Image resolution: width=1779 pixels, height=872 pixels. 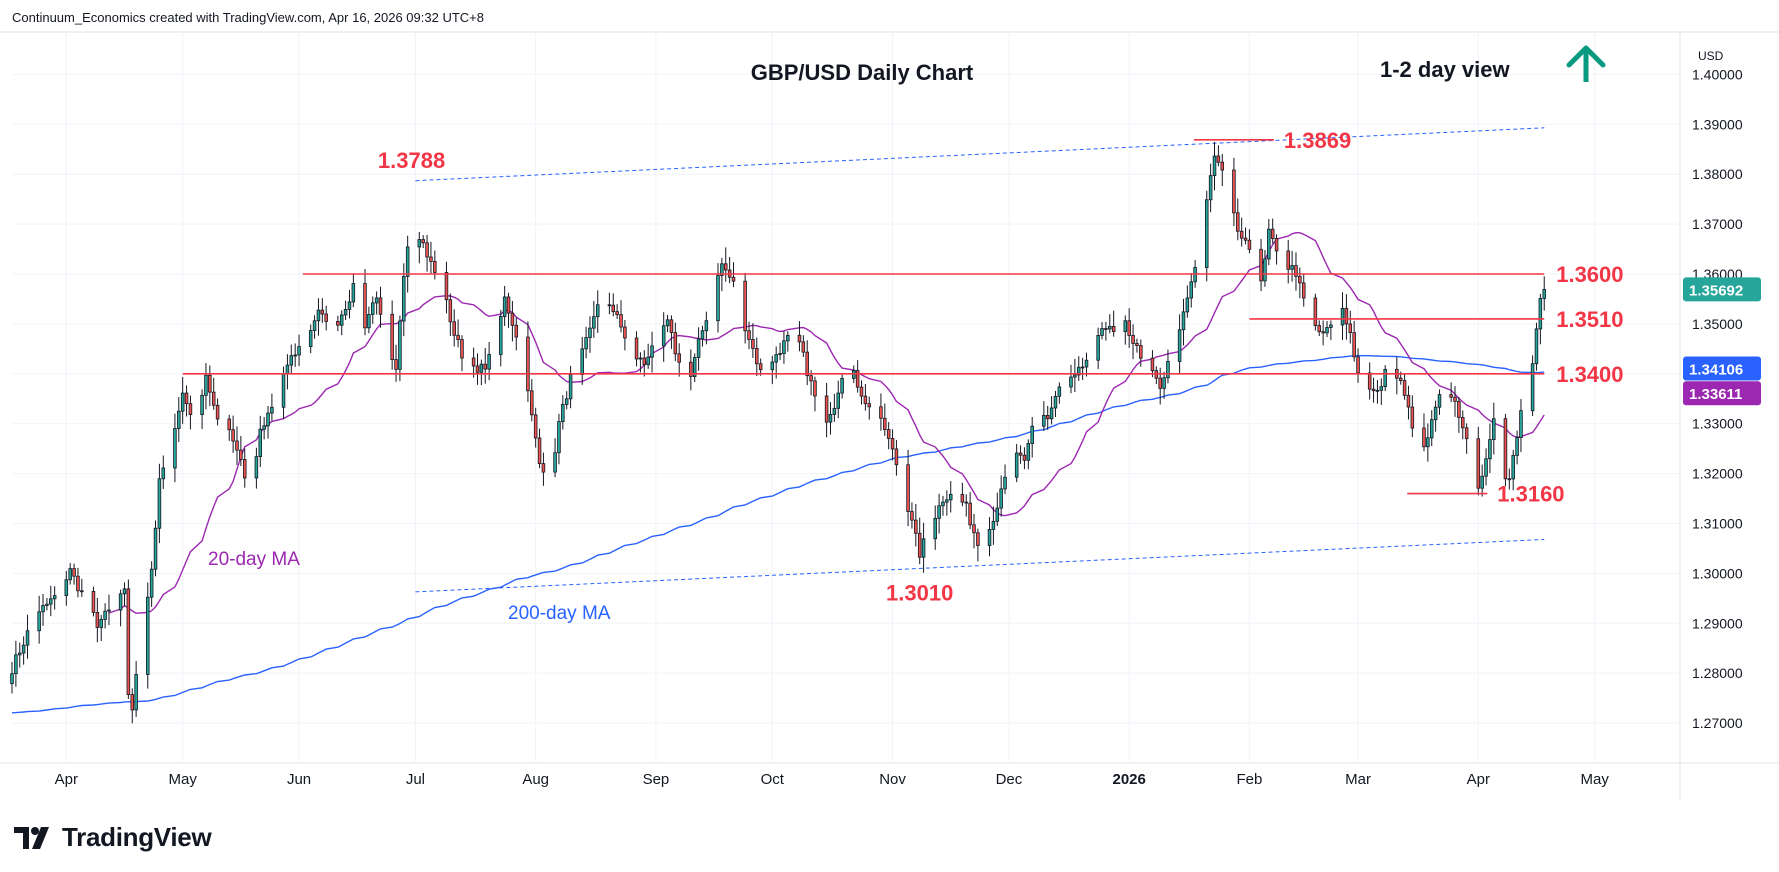 I want to click on chart-title: GBP/USD Daily Chart, so click(x=862, y=72).